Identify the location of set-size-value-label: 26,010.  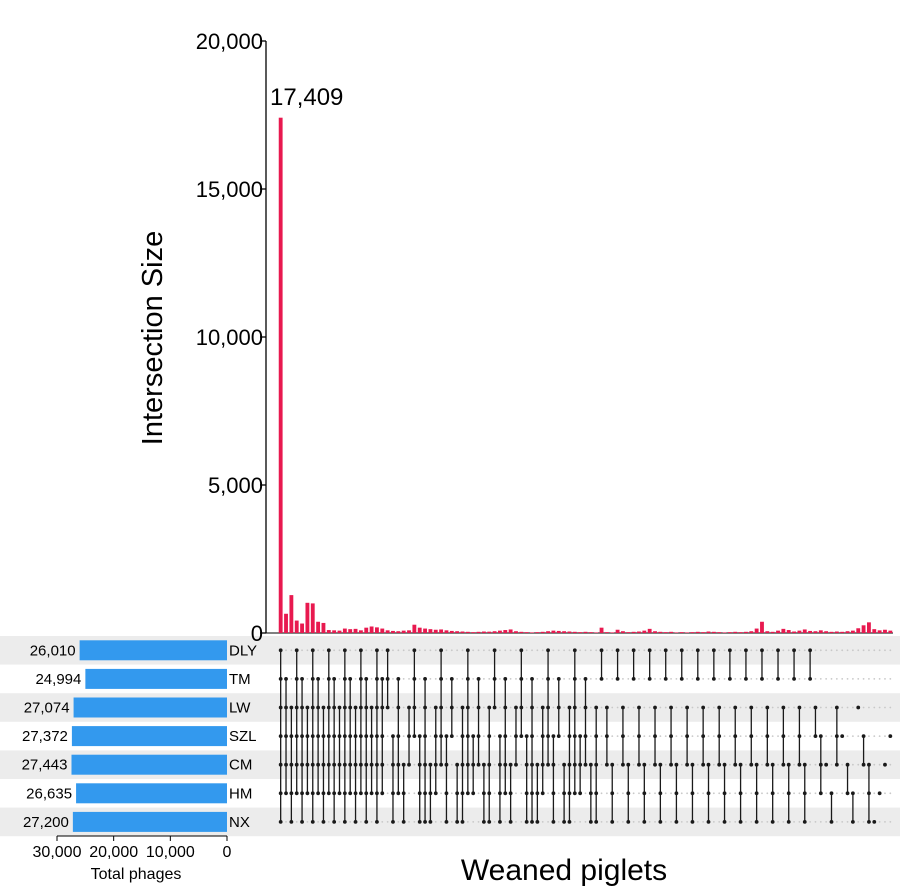
(53, 650).